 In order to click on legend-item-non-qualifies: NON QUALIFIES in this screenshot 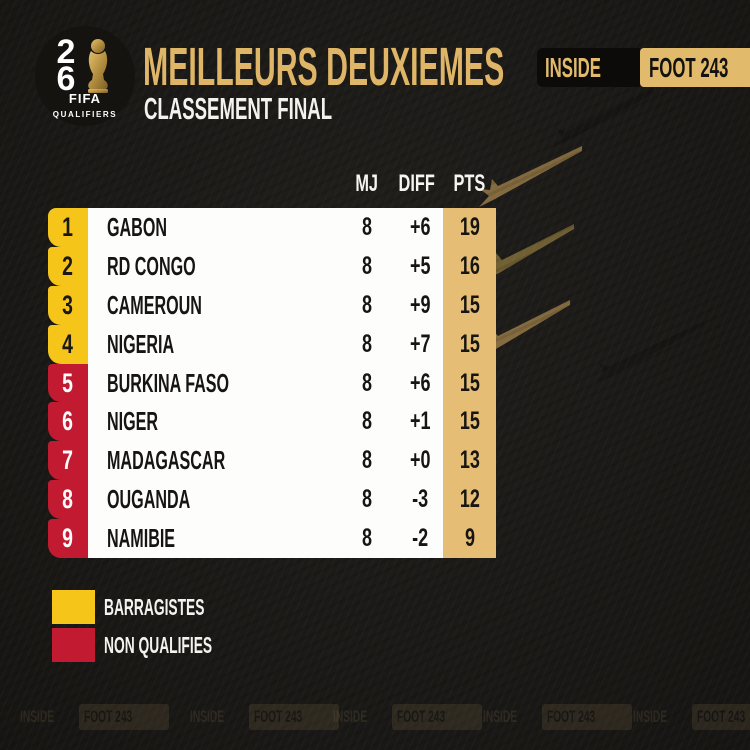, I will do `click(168, 645)`.